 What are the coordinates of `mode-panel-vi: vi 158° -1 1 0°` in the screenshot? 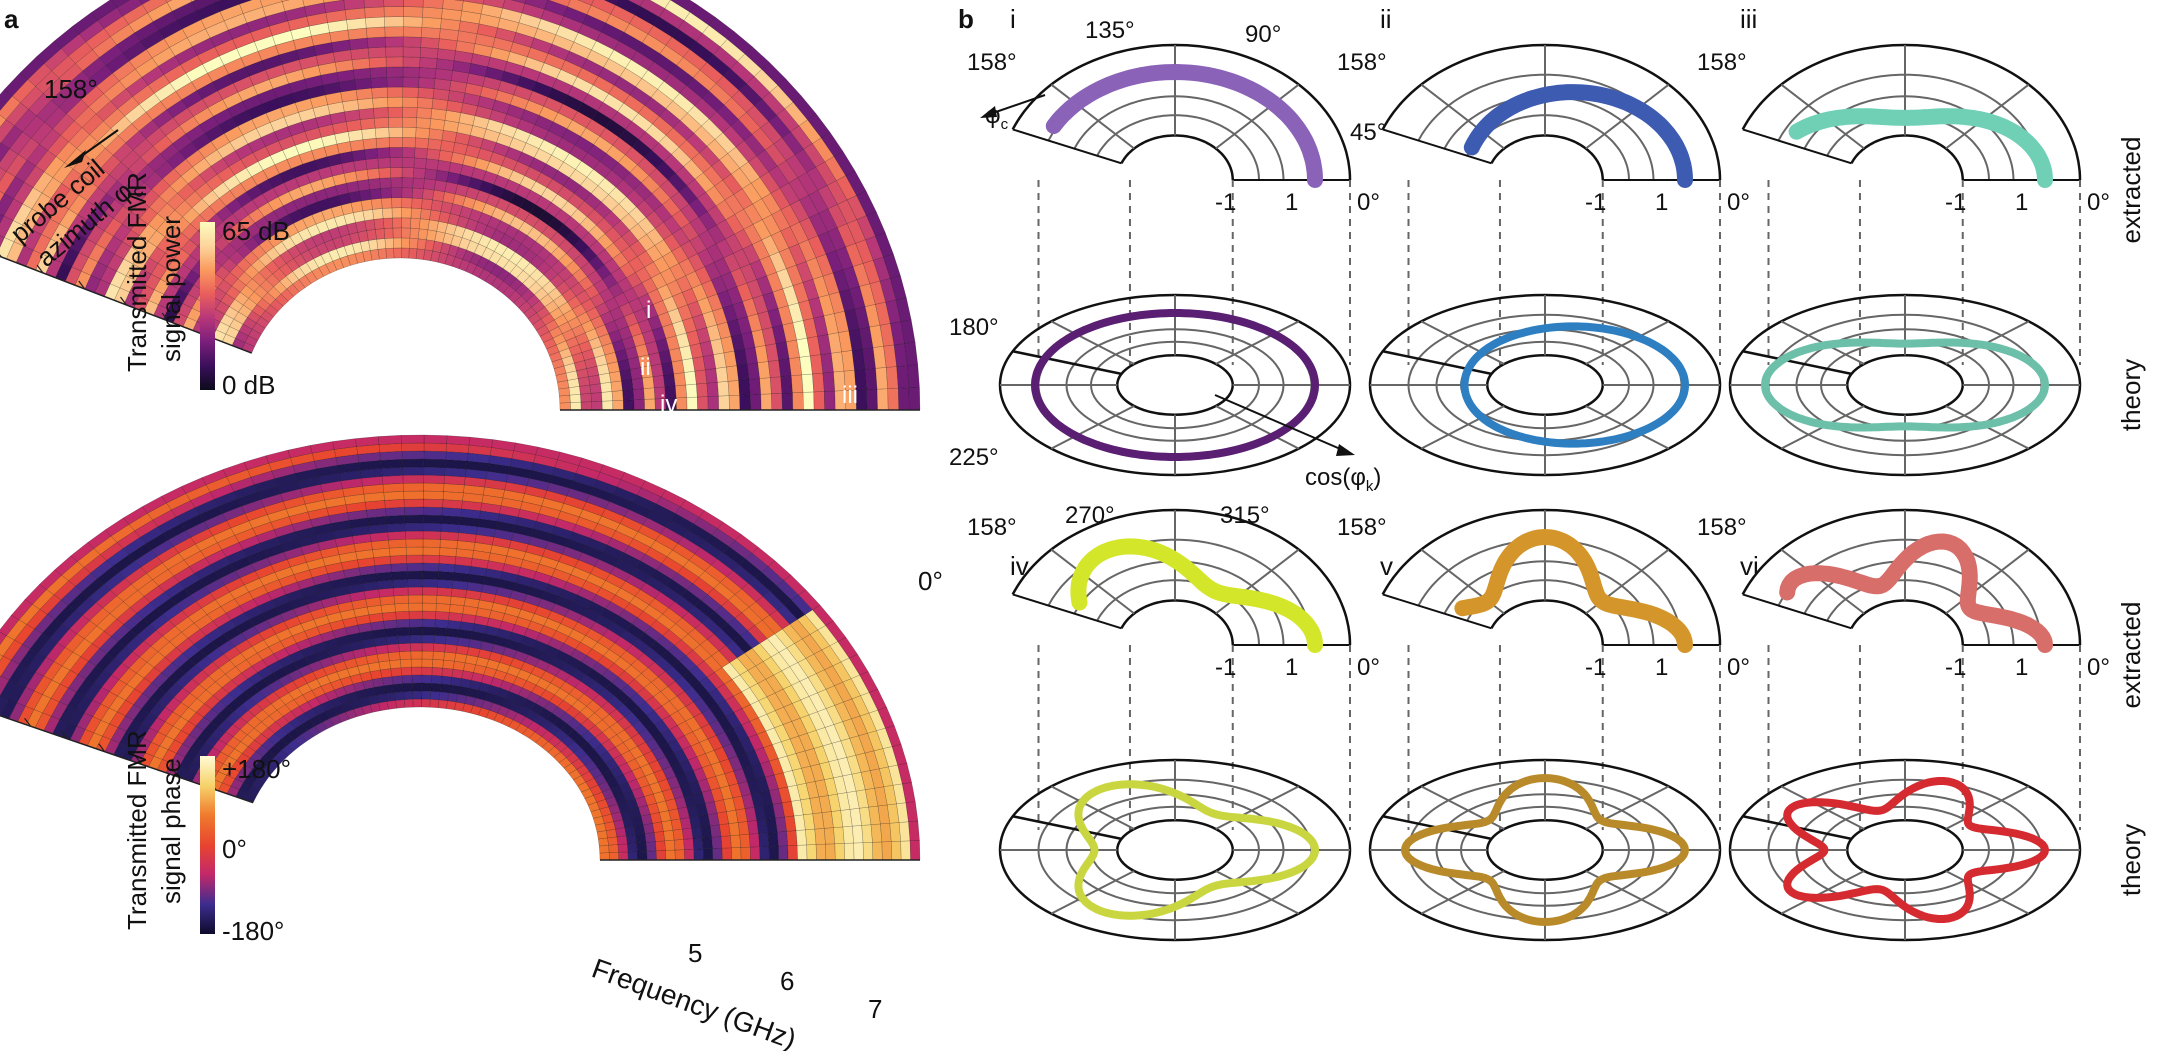 It's located at (1903, 725).